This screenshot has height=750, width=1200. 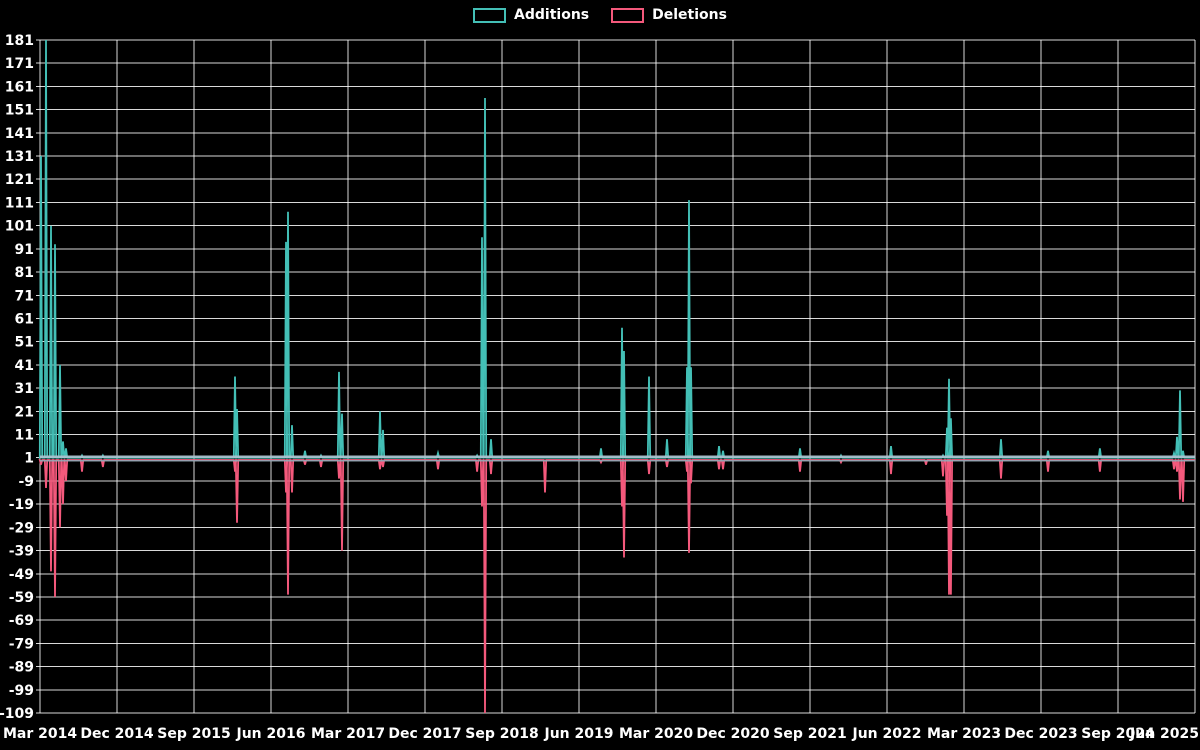 What do you see at coordinates (1040, 734) in the screenshot?
I see `x-tick-label: Dec 2023` at bounding box center [1040, 734].